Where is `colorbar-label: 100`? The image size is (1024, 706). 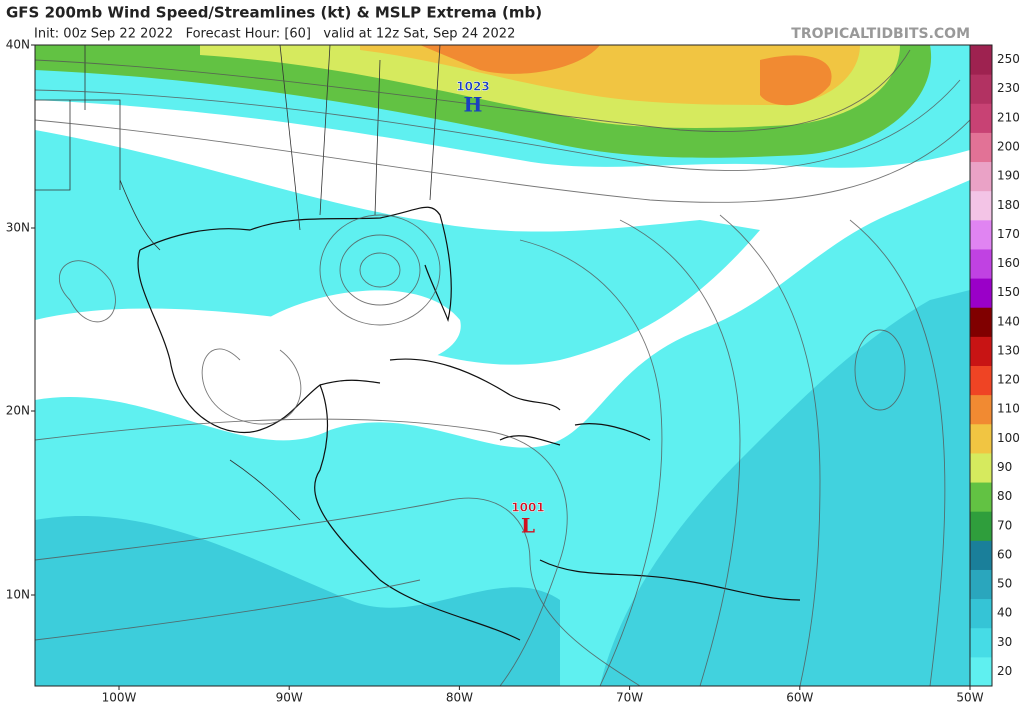
colorbar-label: 100 is located at coordinates (1008, 438).